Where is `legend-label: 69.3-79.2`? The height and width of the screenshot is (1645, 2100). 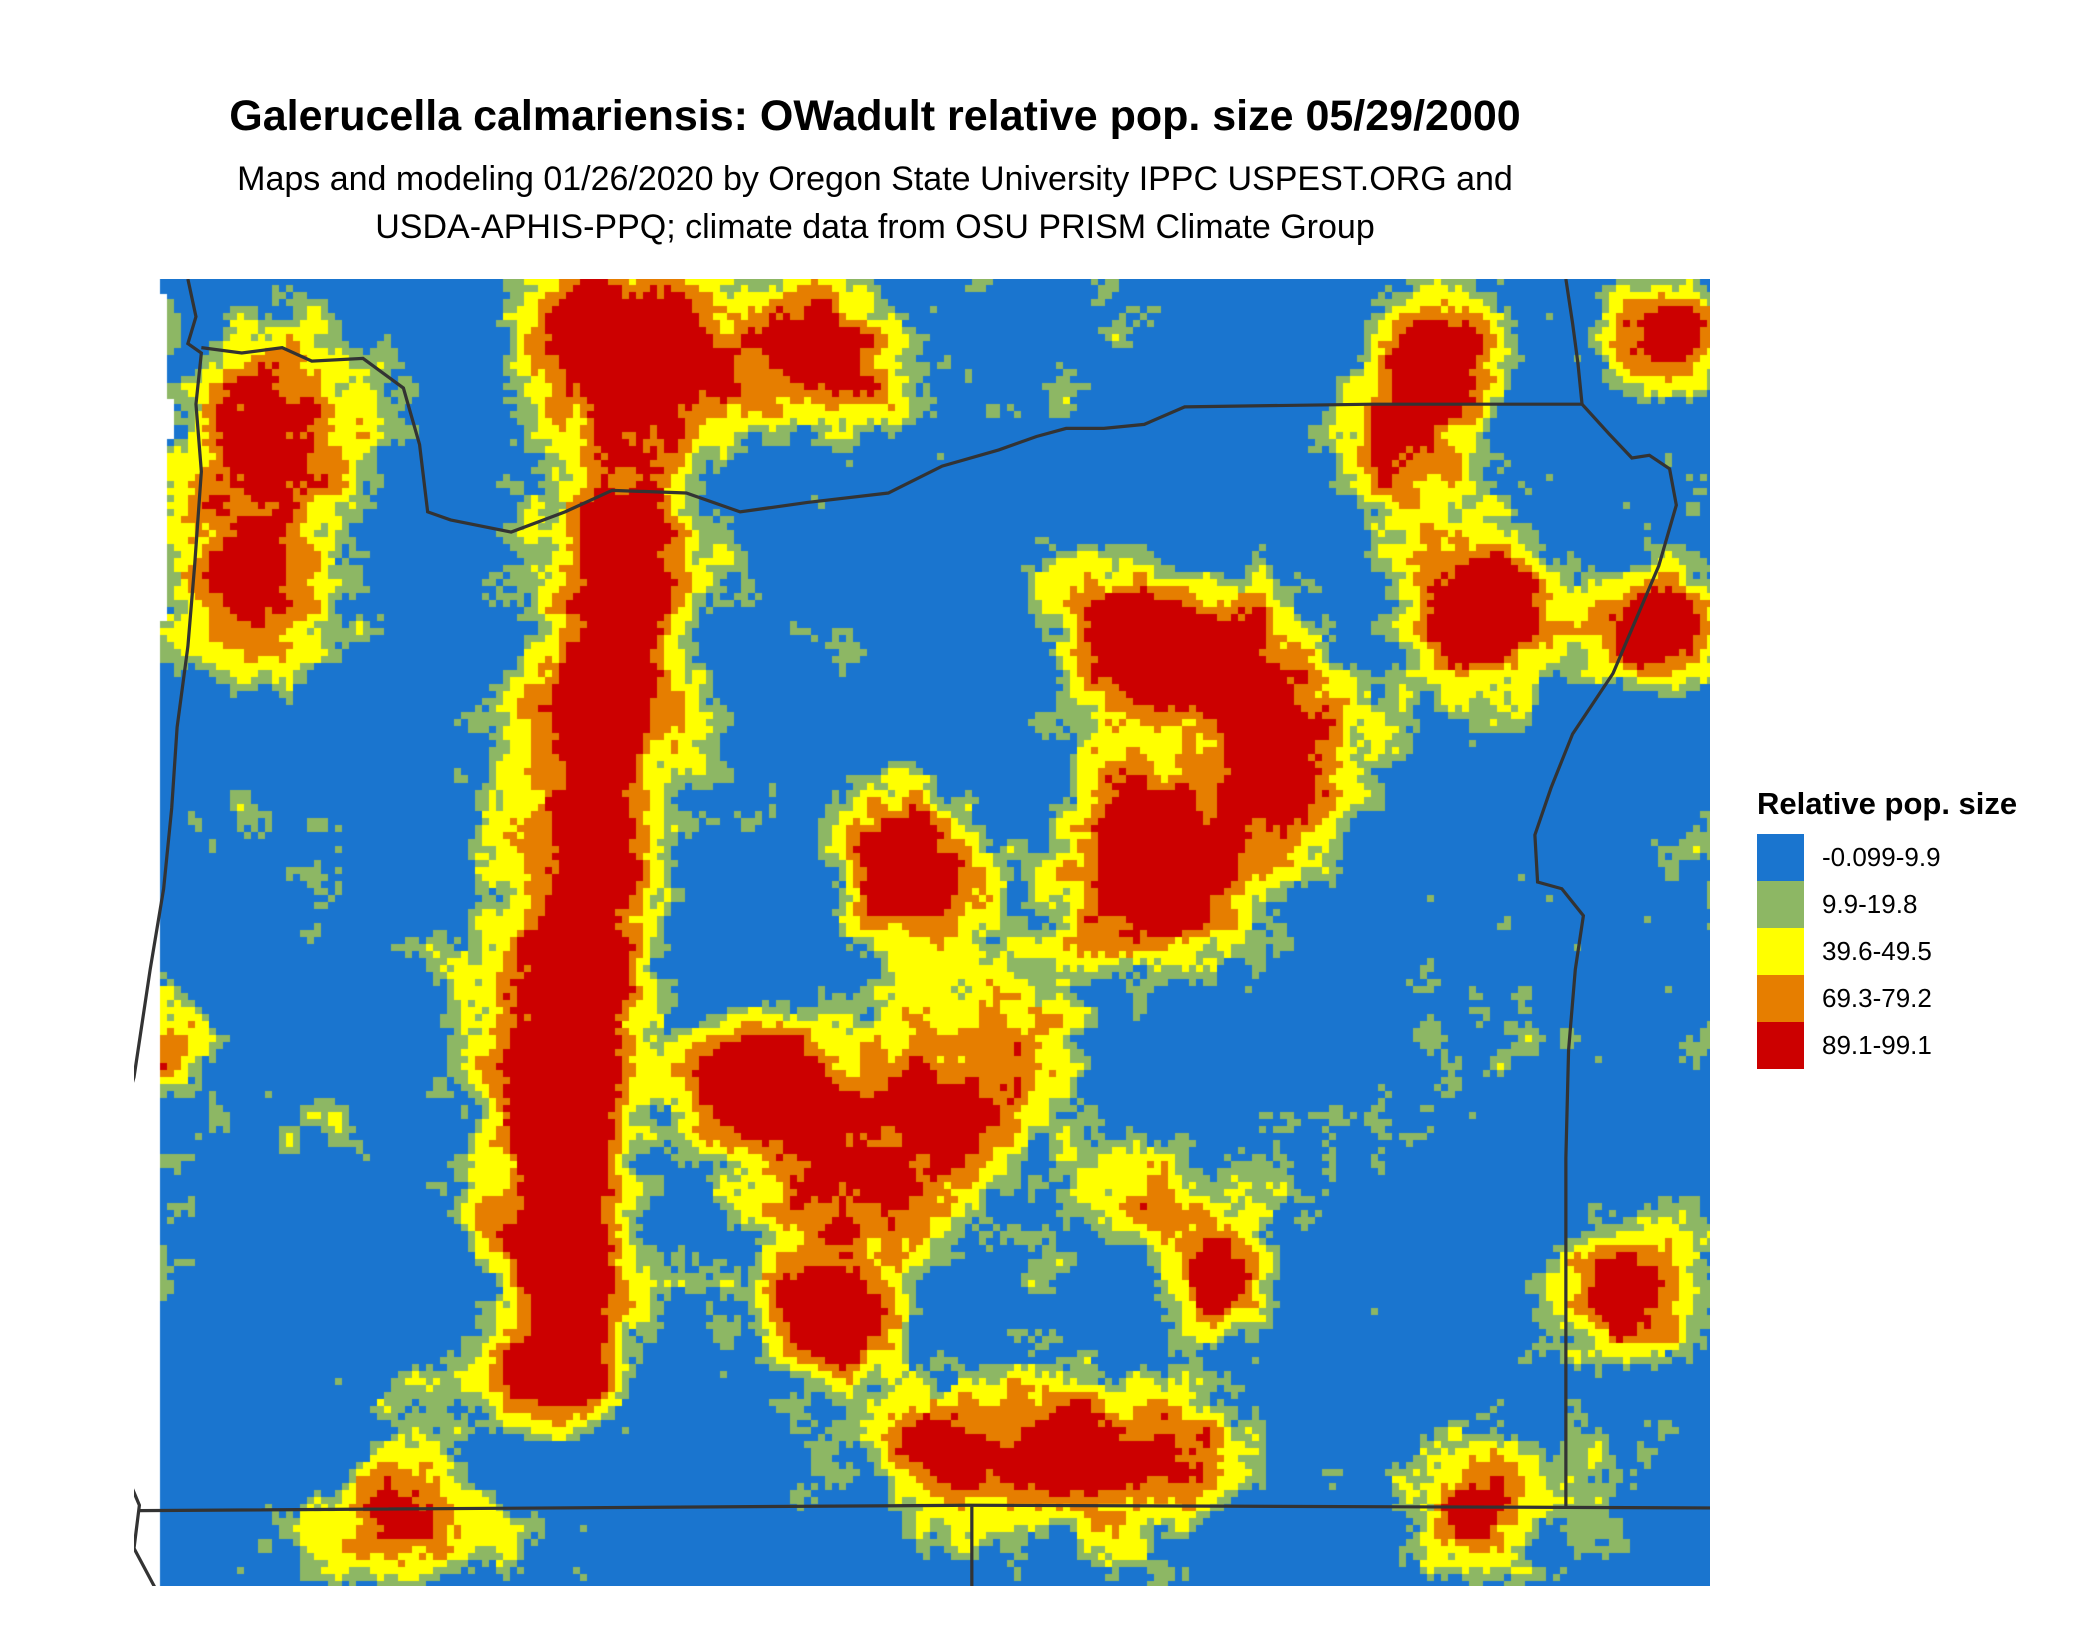
legend-label: 69.3-79.2 is located at coordinates (1877, 998).